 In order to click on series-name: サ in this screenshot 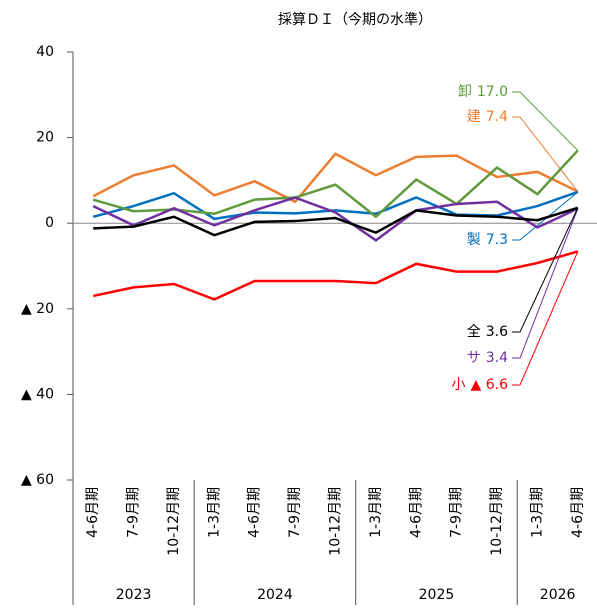, I will do `click(474, 358)`.